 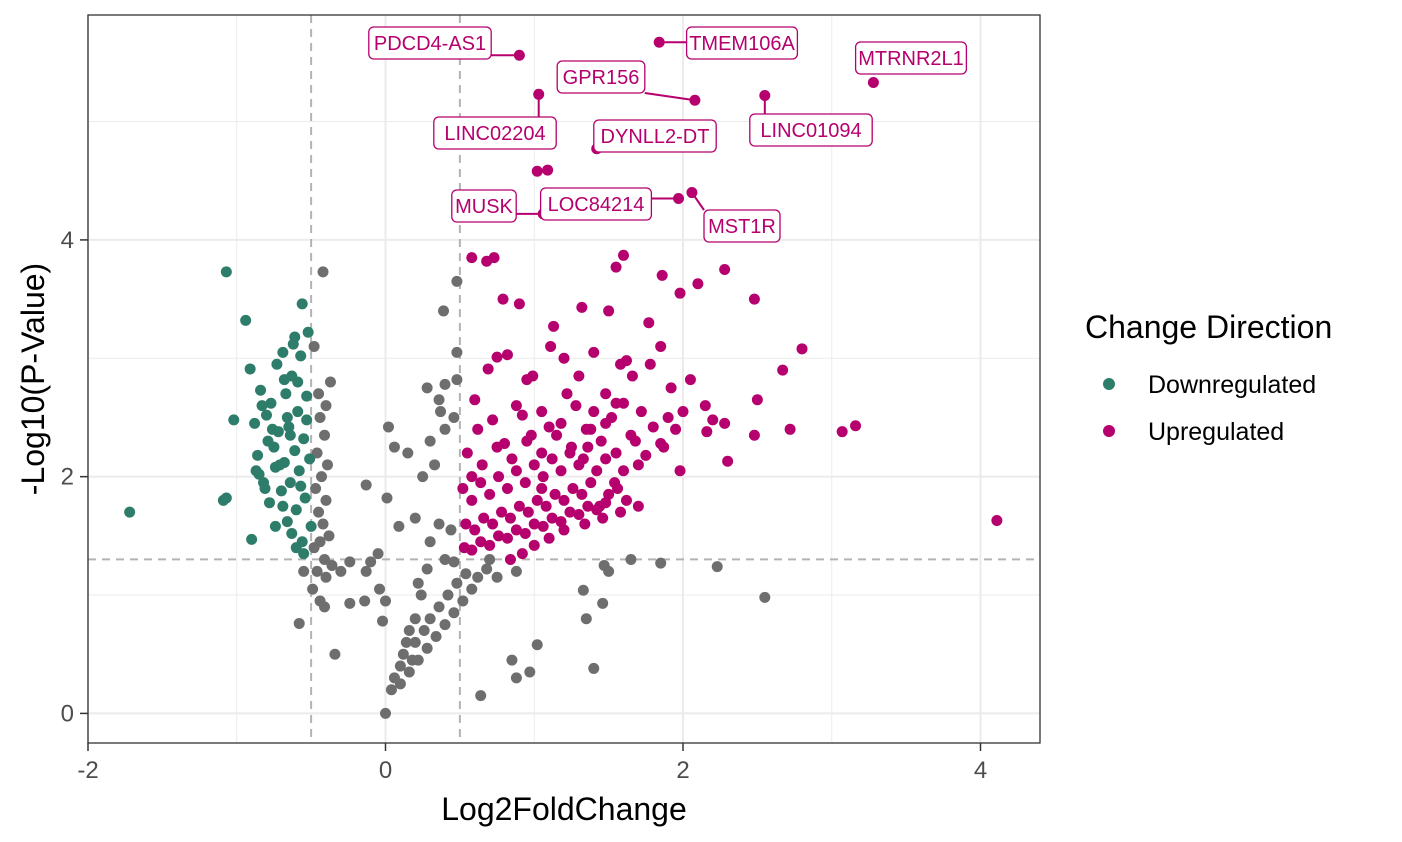 What do you see at coordinates (742, 227) in the screenshot?
I see `gene-label-text: MST1R` at bounding box center [742, 227].